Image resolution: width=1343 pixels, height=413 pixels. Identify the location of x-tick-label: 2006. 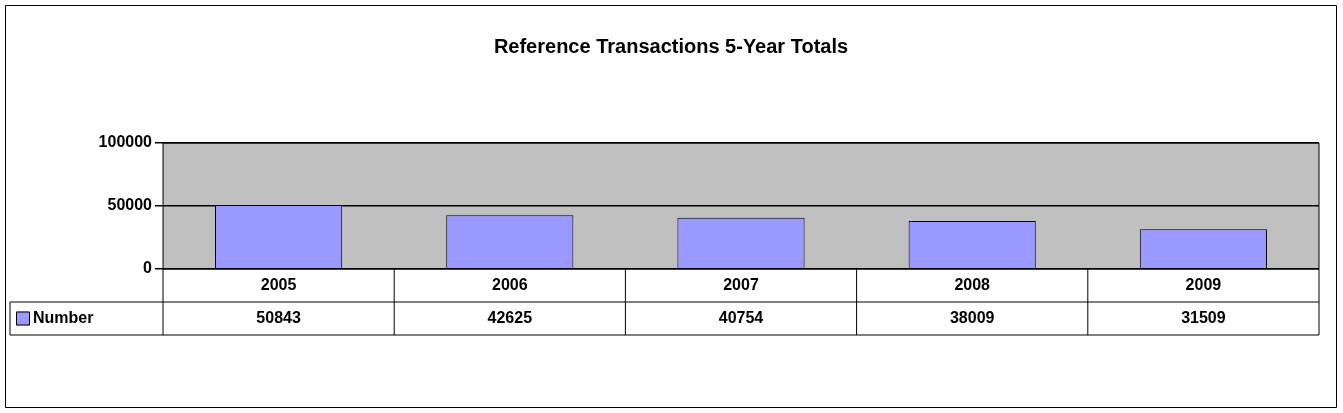
(510, 284).